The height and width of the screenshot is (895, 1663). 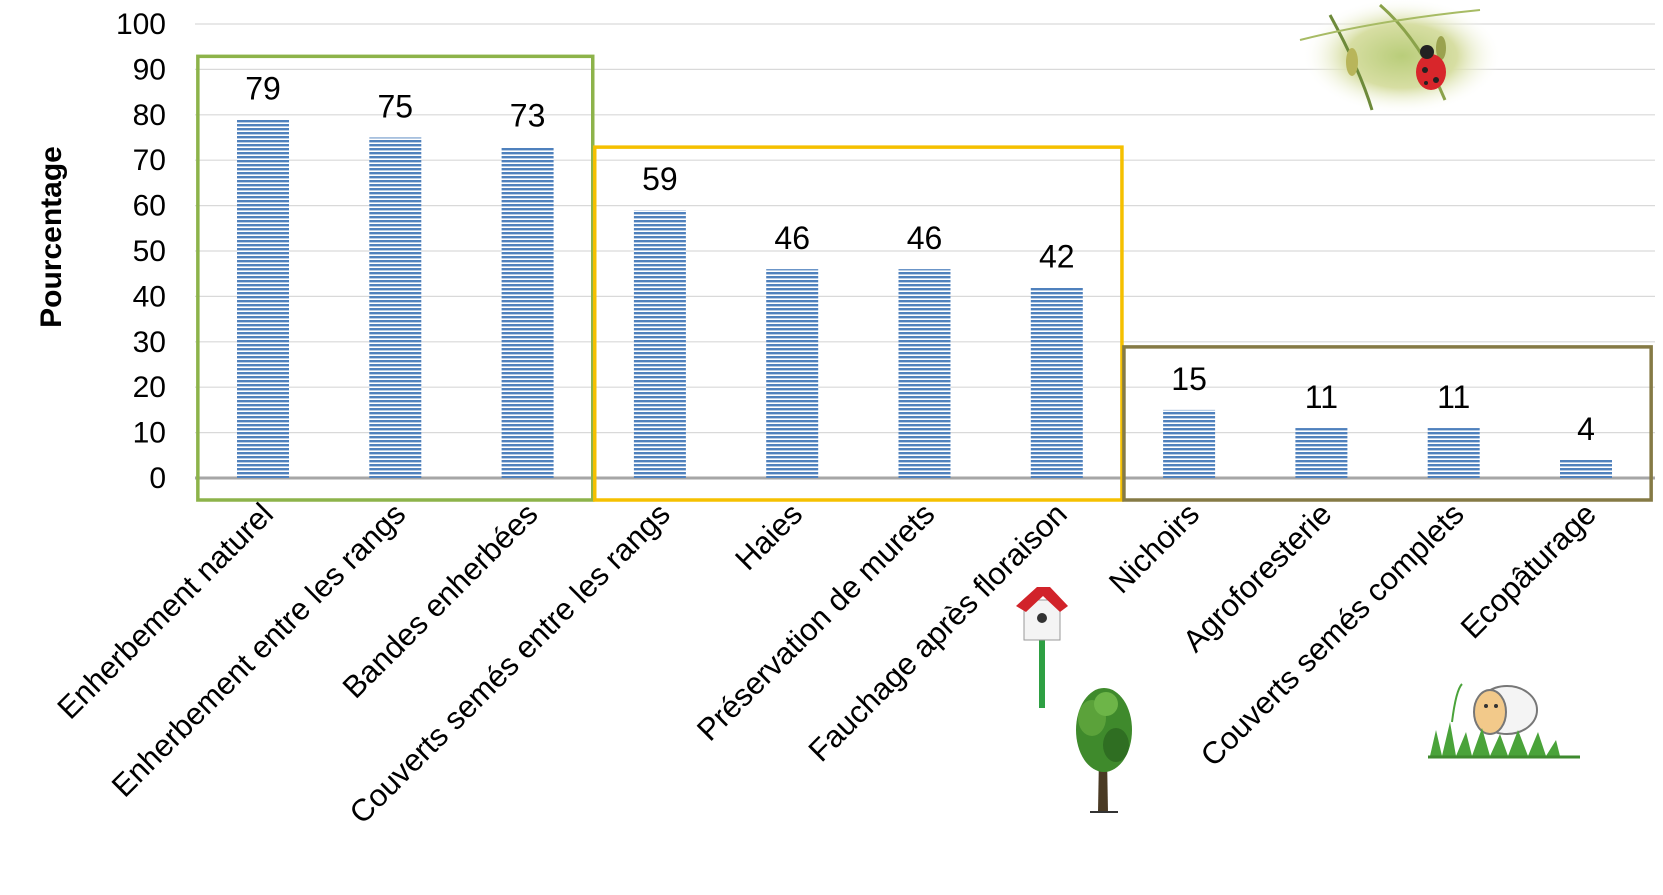 I want to click on category-label: Préservation de murets, so click(x=815, y=621).